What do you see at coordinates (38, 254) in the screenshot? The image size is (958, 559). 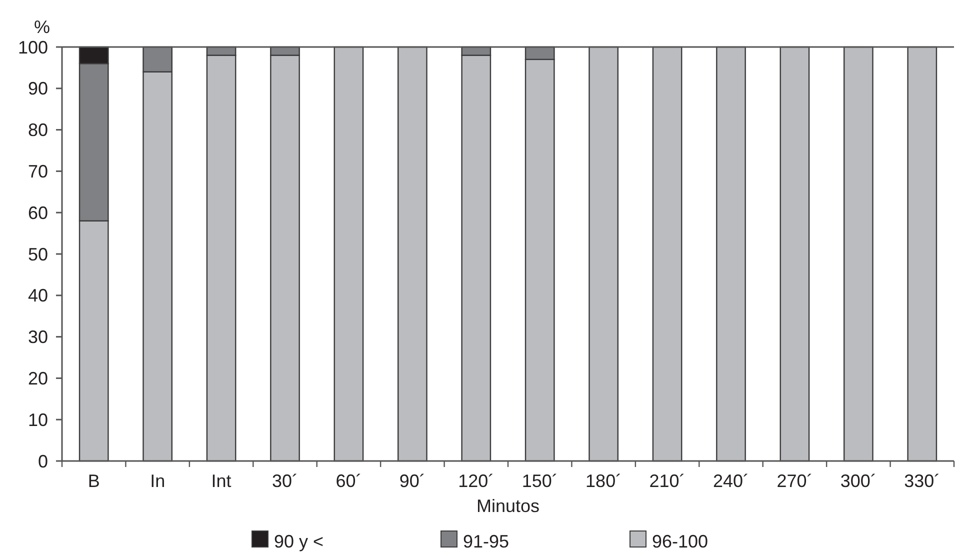 I see `y-tick-label: 50` at bounding box center [38, 254].